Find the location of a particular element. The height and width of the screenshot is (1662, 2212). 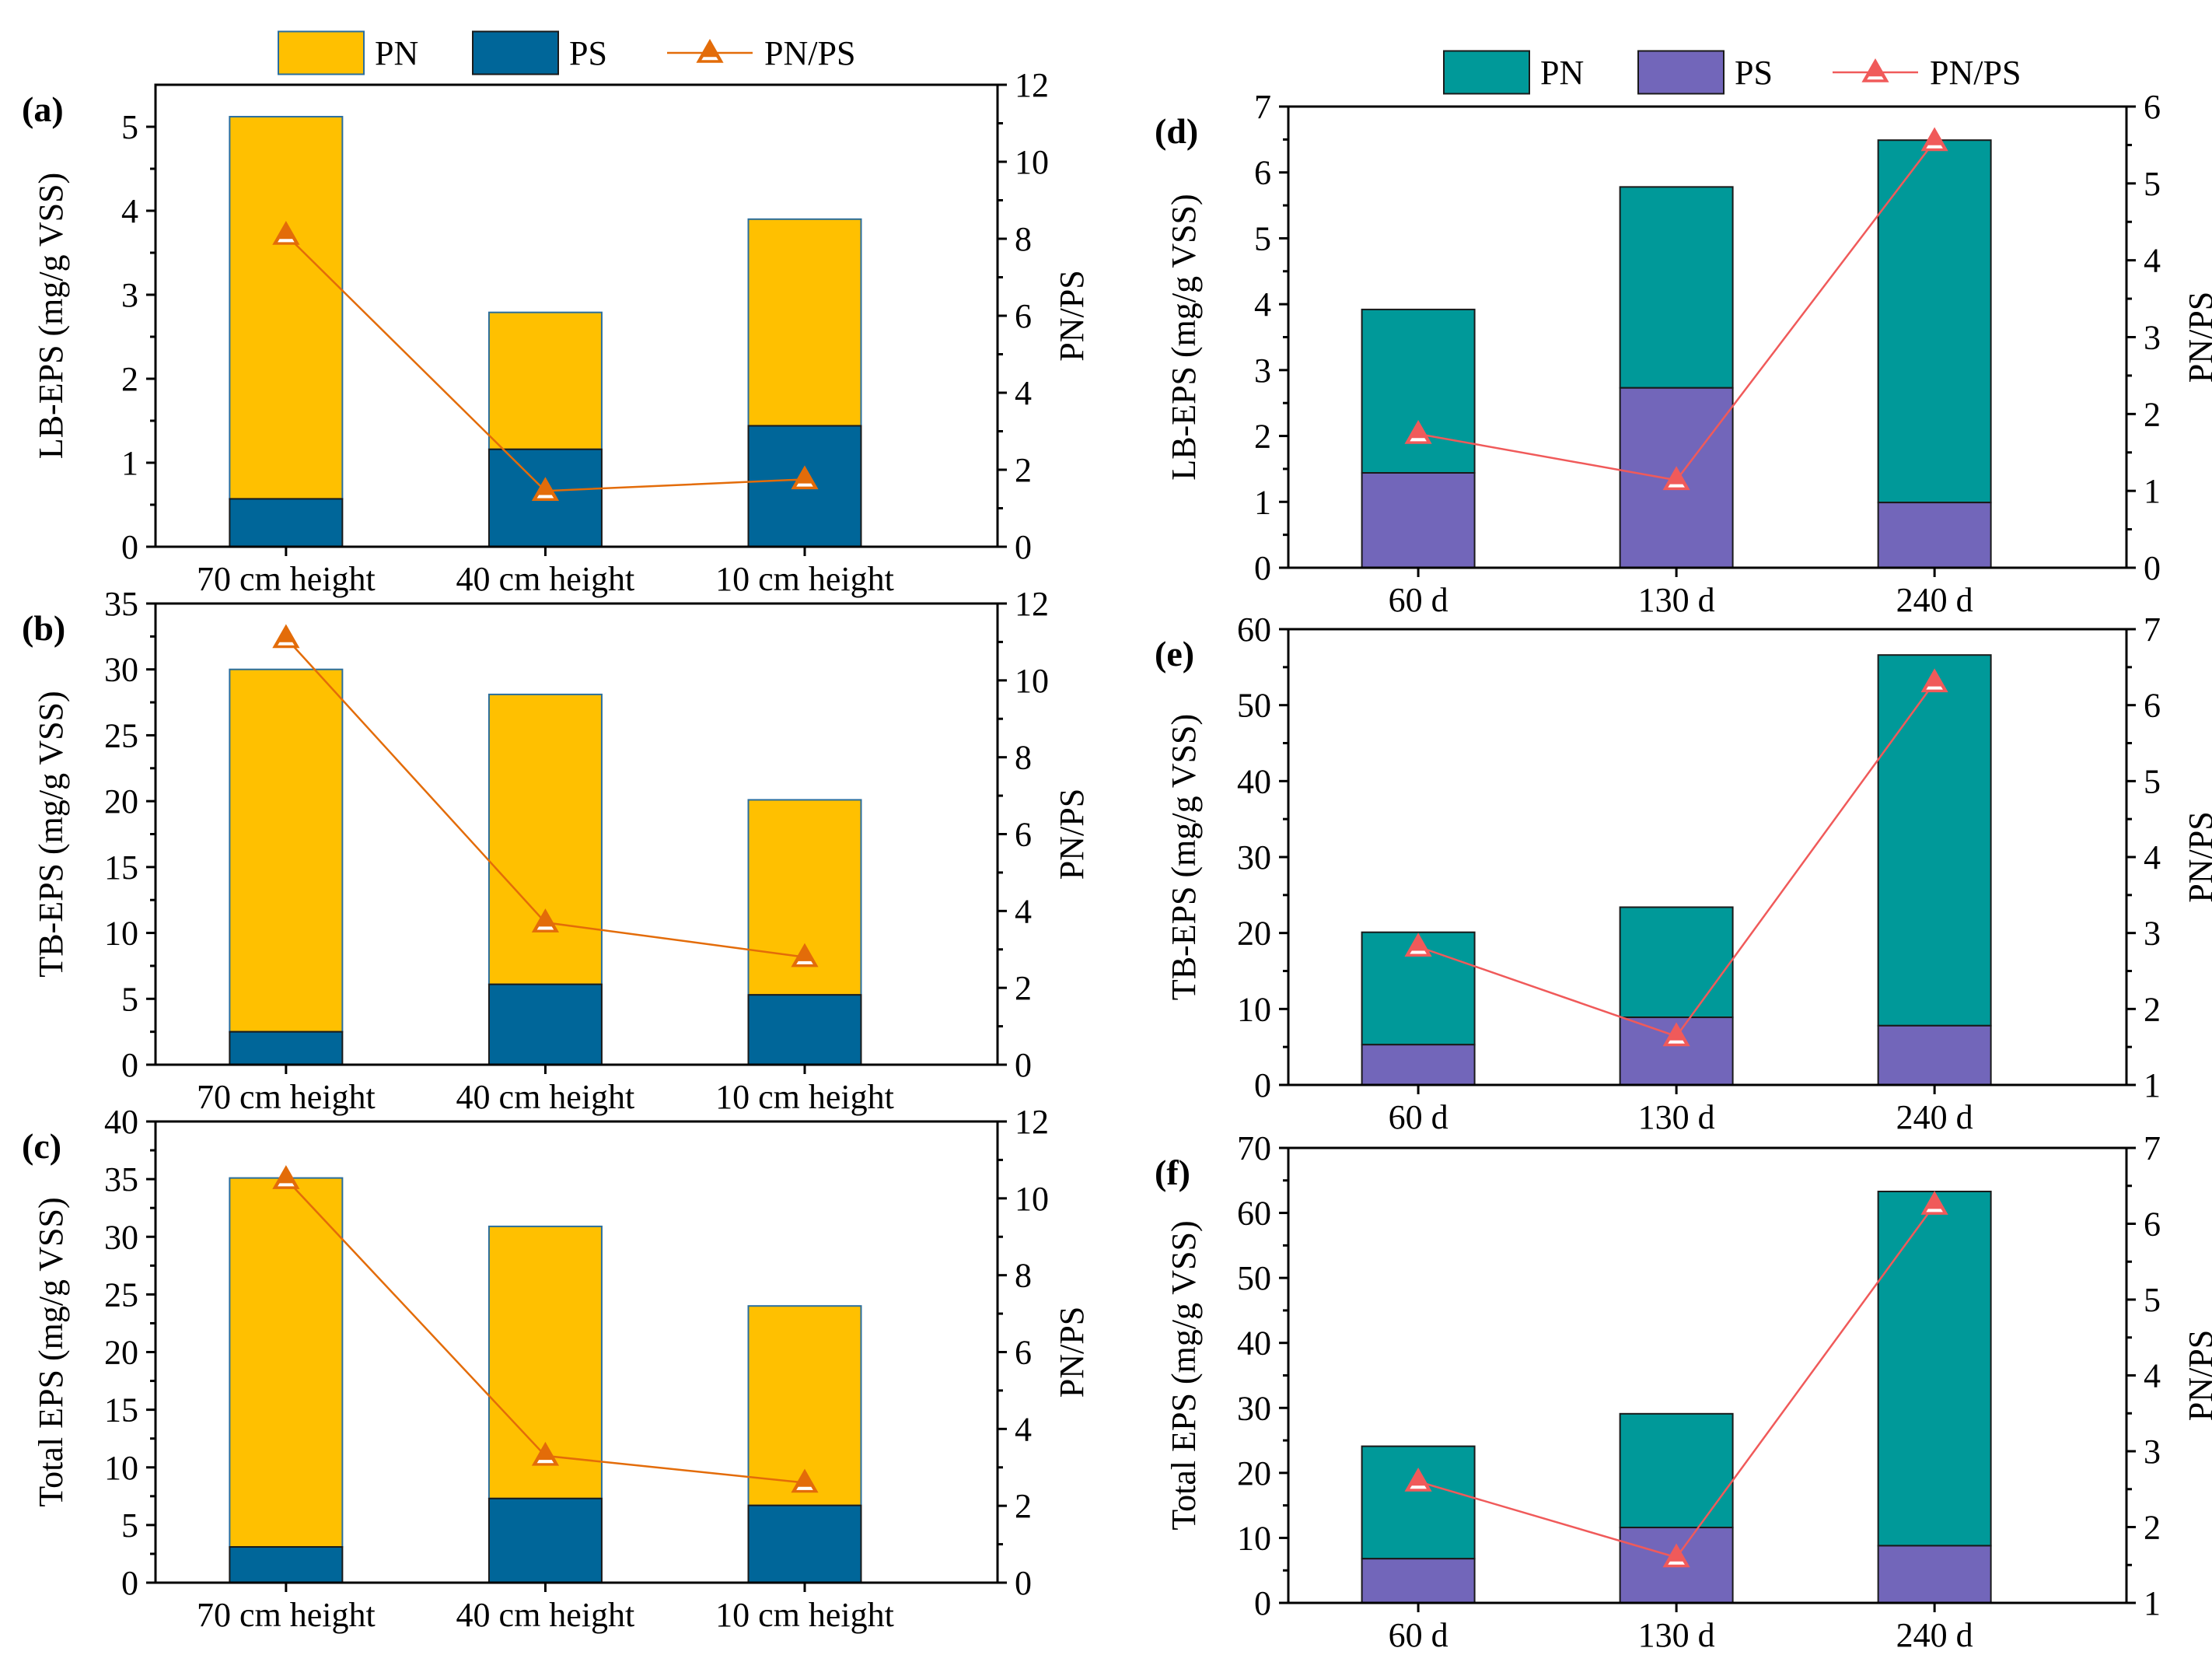

y-tick-label: 30 is located at coordinates (1254, 1408).